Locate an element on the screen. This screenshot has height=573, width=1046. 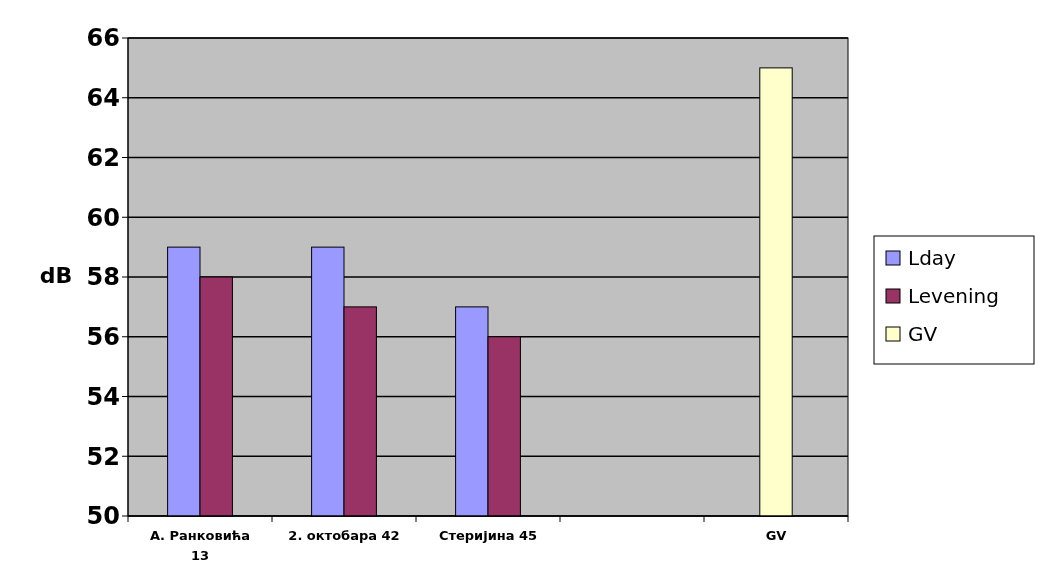
x-tick-label: А. Ранковића 13 is located at coordinates (200, 545).